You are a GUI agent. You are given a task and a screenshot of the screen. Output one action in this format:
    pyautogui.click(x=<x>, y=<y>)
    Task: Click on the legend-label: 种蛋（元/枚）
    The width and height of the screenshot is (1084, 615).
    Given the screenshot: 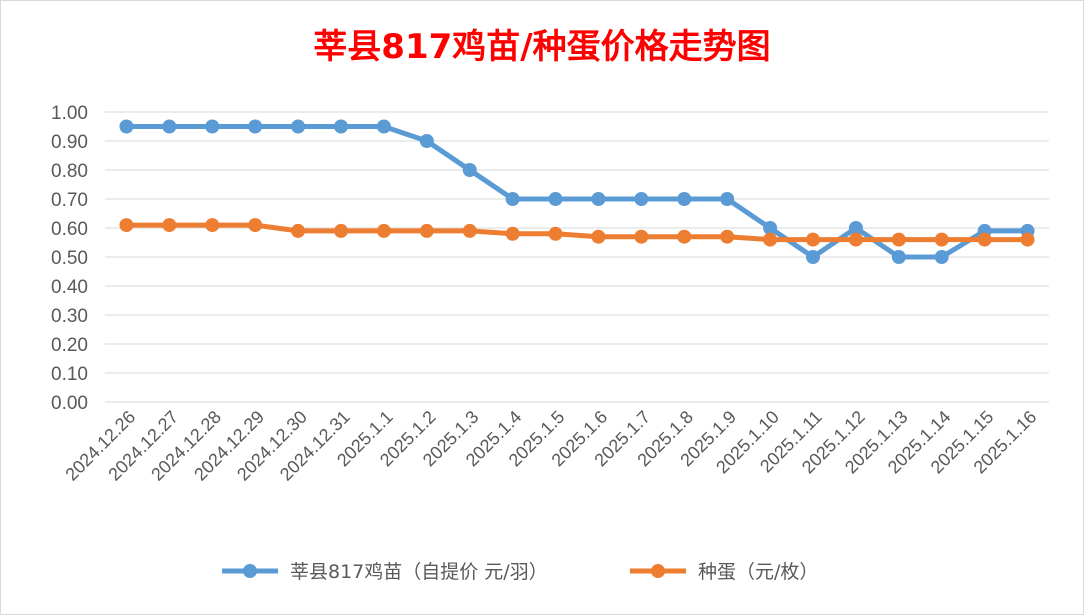 What is the action you would take?
    pyautogui.click(x=758, y=572)
    